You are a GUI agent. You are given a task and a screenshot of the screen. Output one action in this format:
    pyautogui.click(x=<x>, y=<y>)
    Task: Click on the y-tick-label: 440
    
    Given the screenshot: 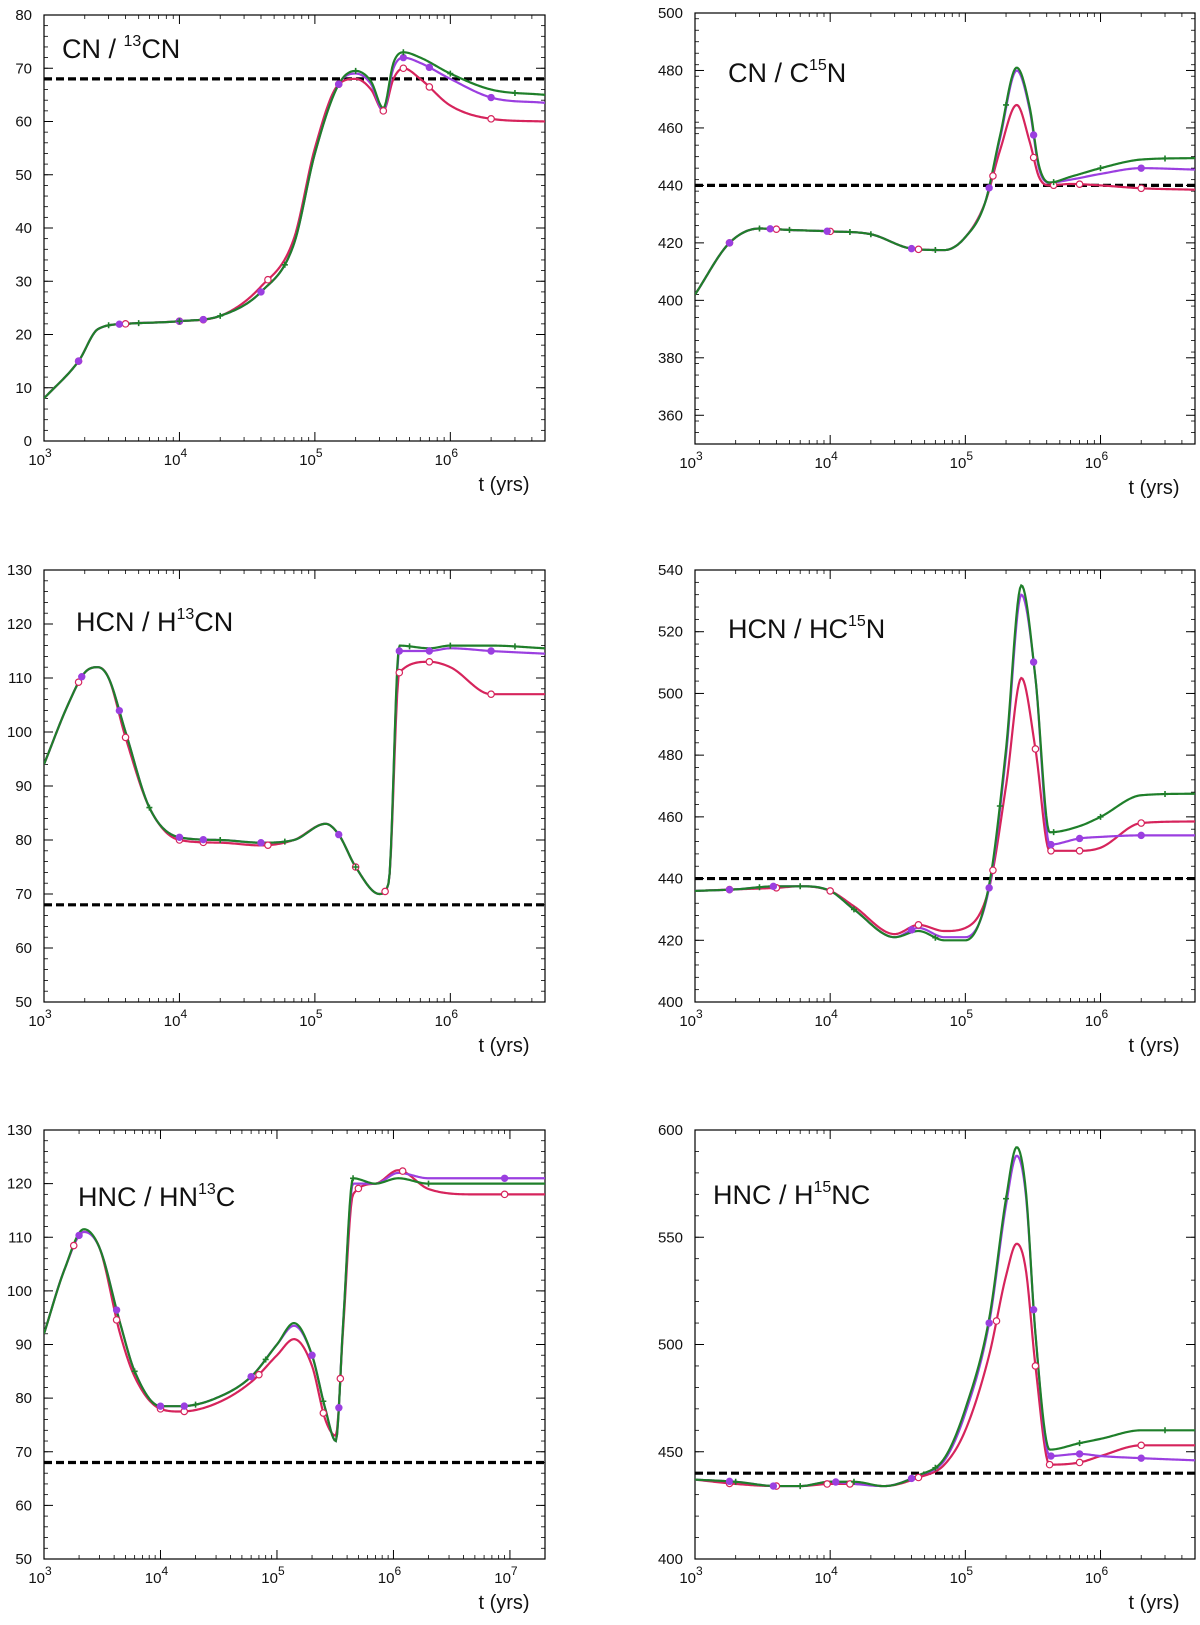 What is the action you would take?
    pyautogui.click(x=670, y=879)
    